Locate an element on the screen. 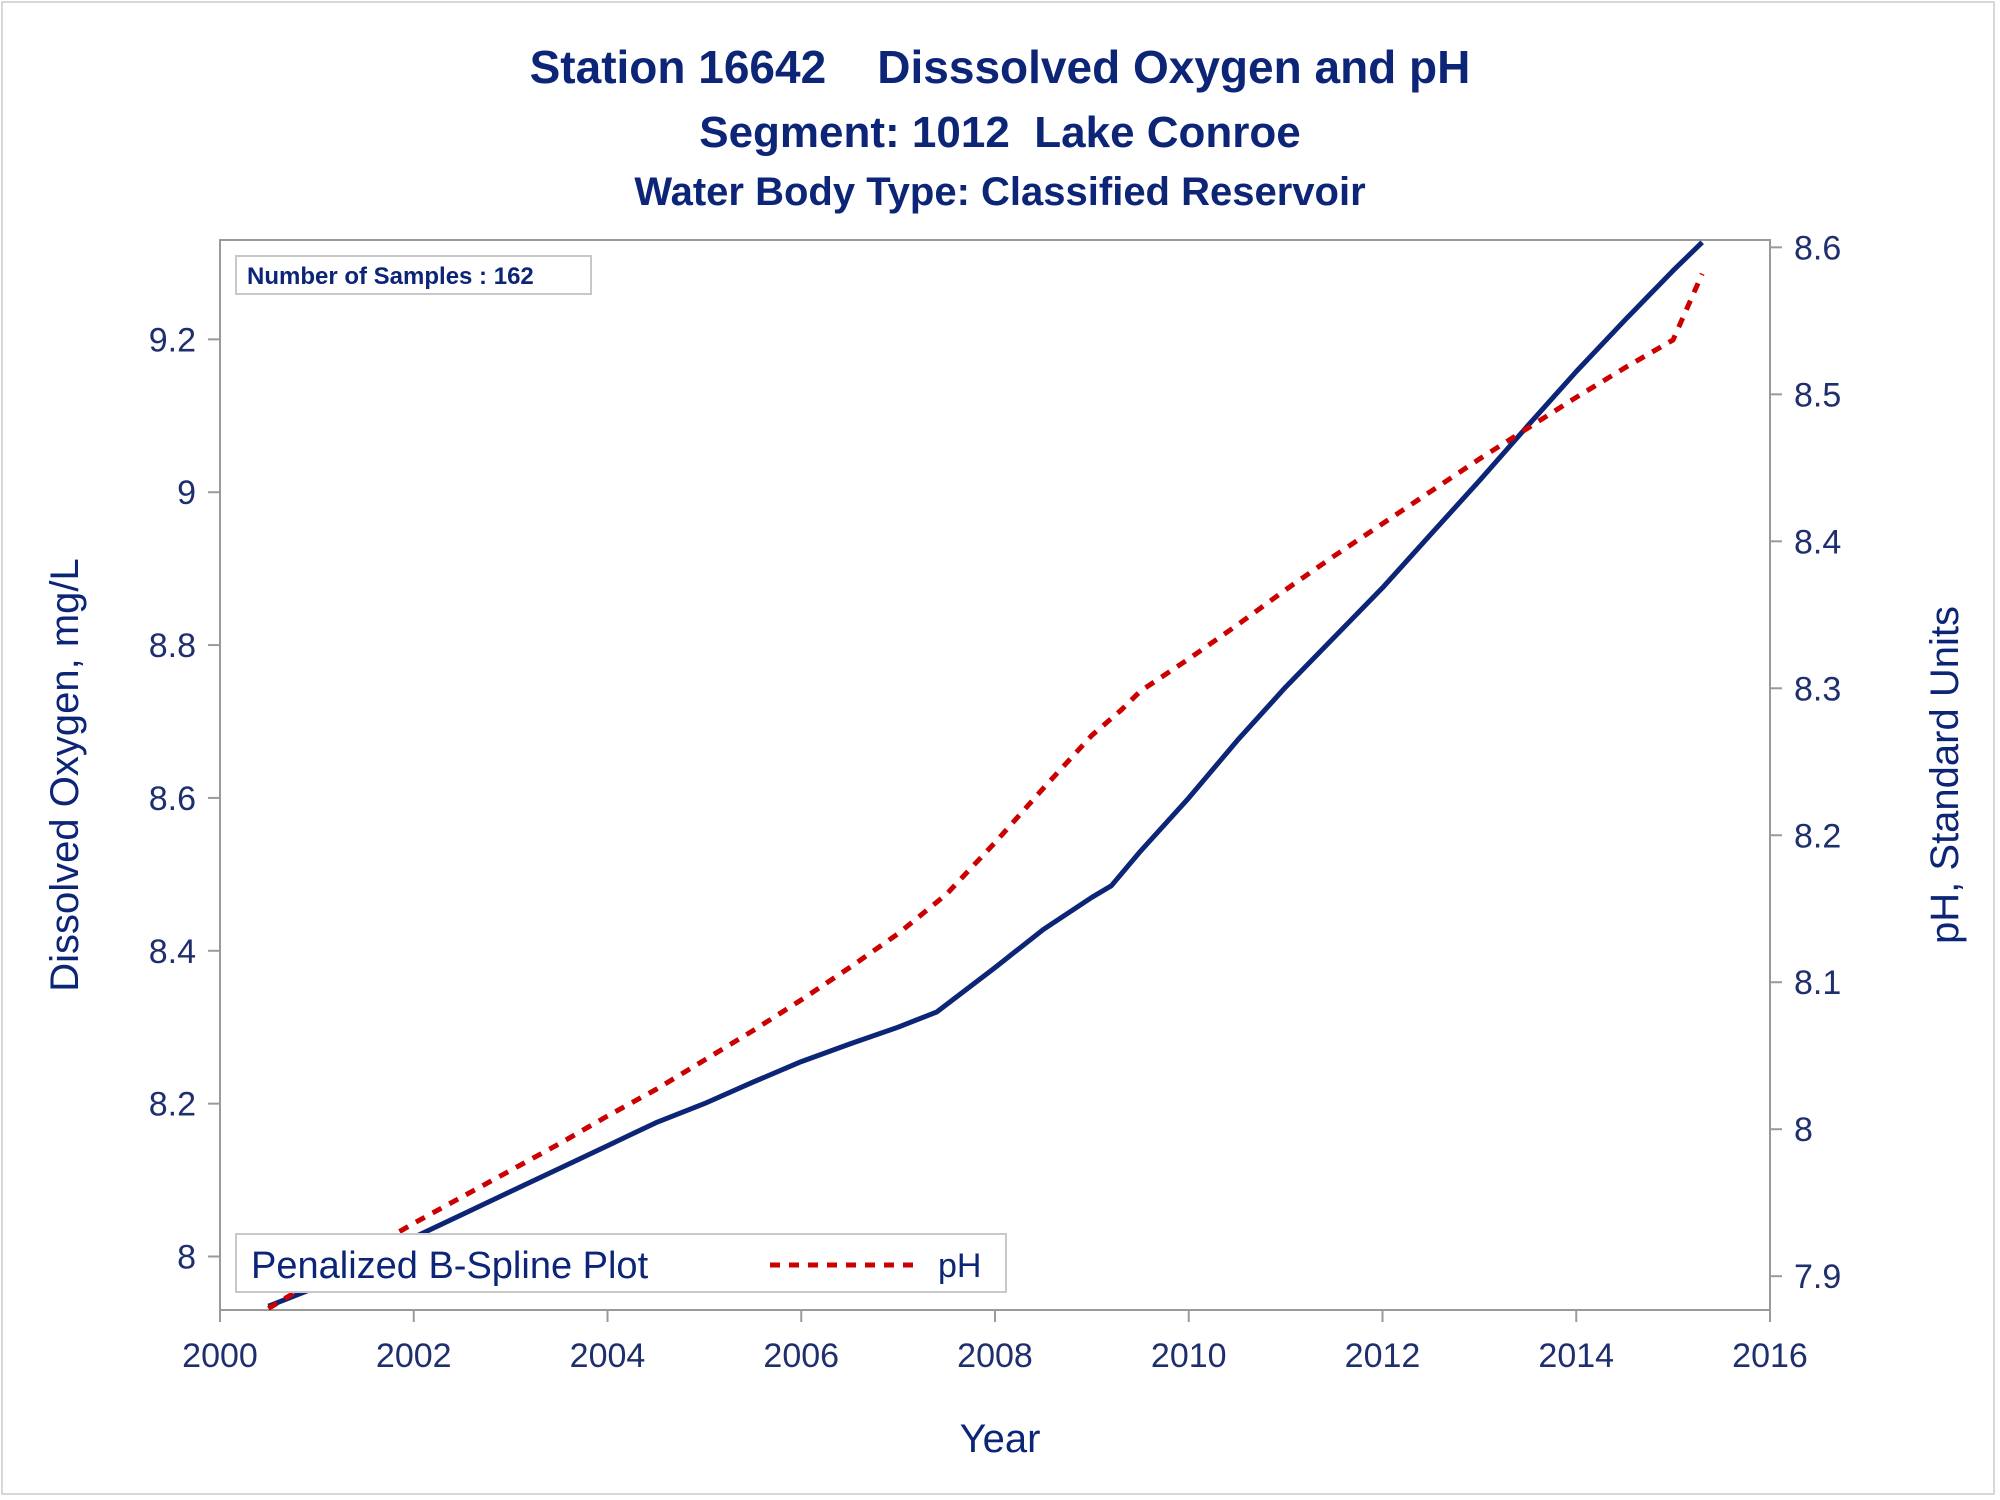 The width and height of the screenshot is (2000, 1500). x-tick-label: 2004 is located at coordinates (608, 1356).